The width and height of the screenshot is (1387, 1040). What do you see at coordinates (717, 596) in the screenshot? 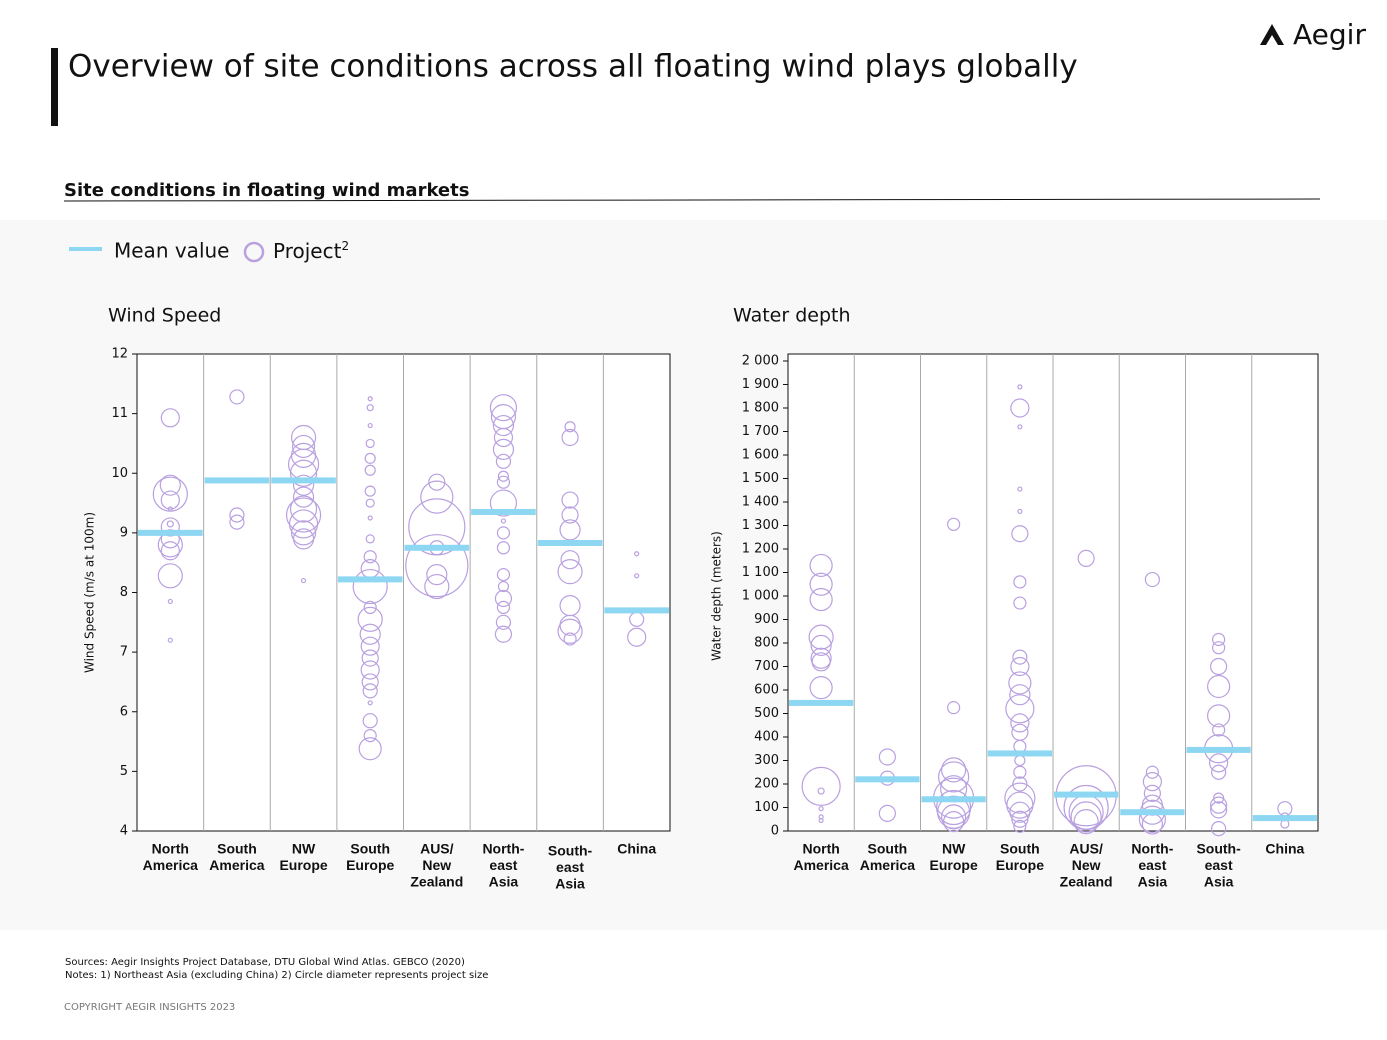
I see `y-axis-label: Water depth (meters)` at bounding box center [717, 596].